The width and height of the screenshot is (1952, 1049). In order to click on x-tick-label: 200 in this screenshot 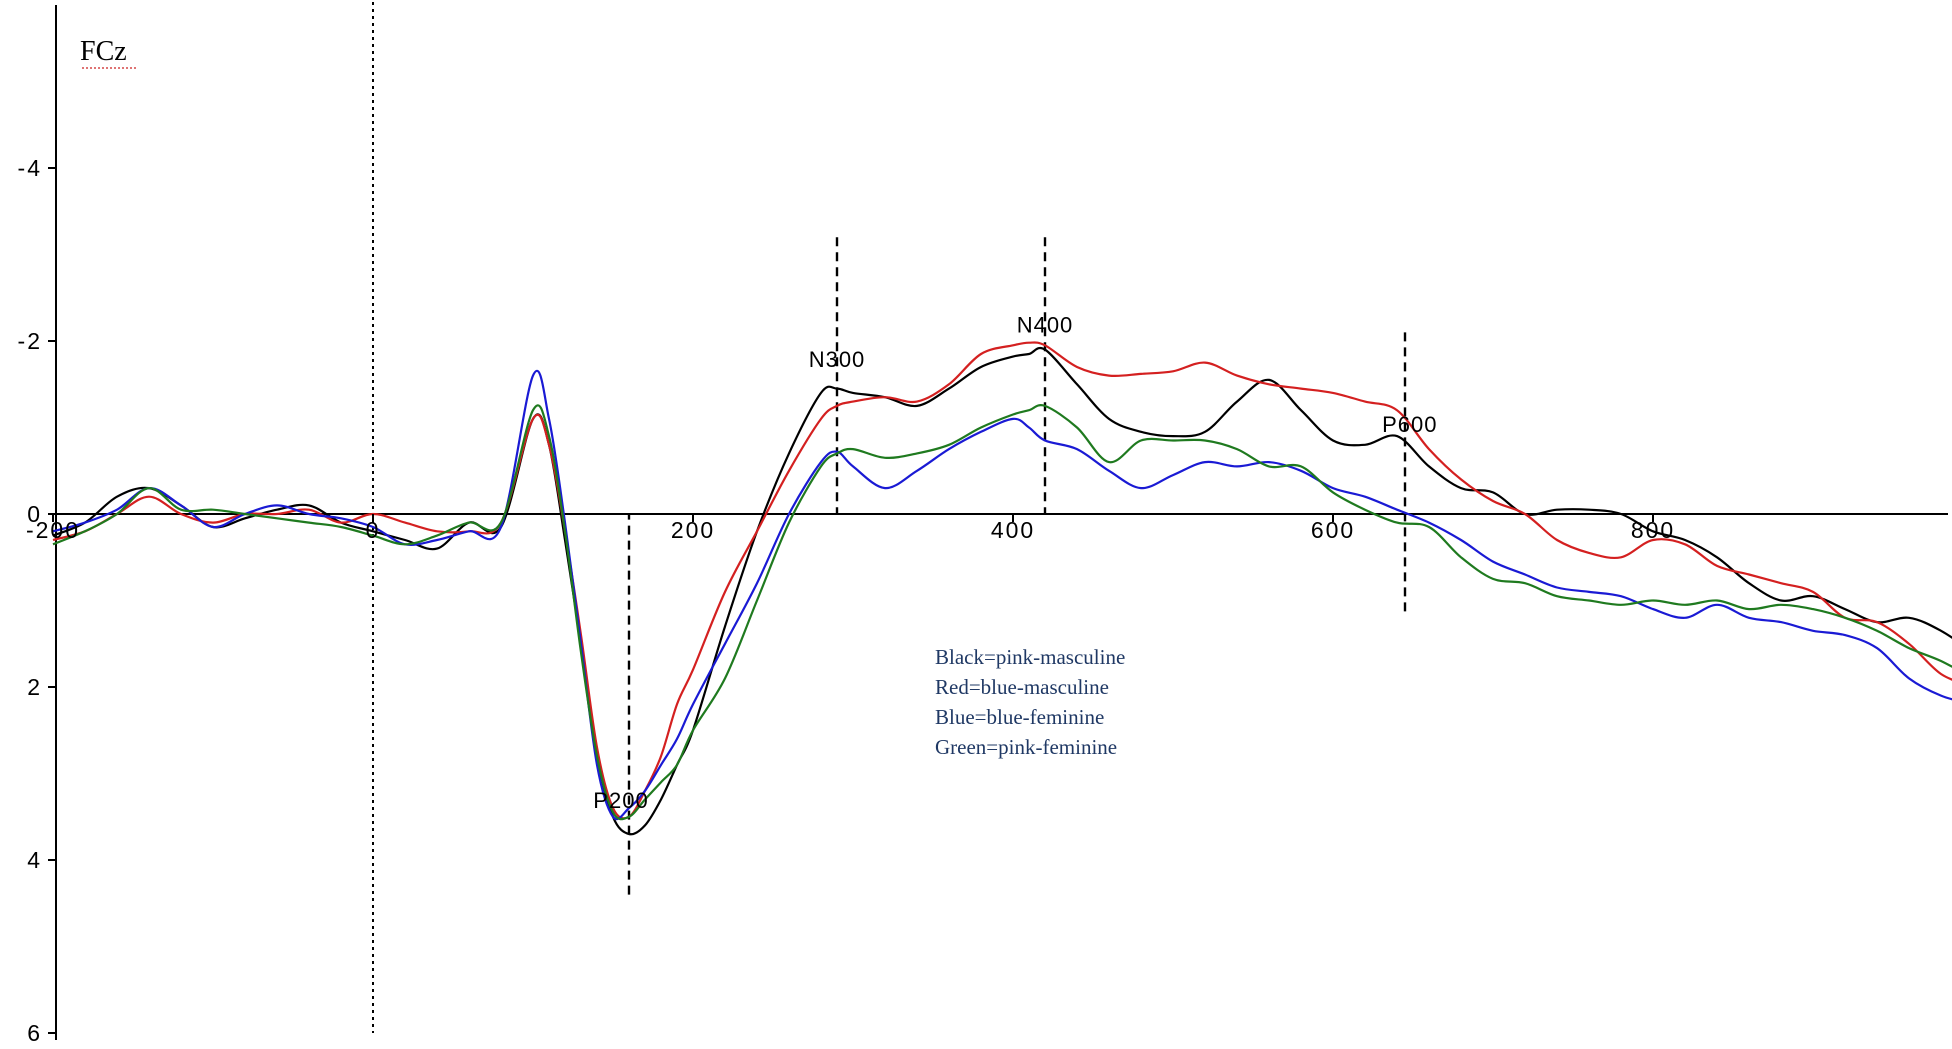, I will do `click(693, 530)`.